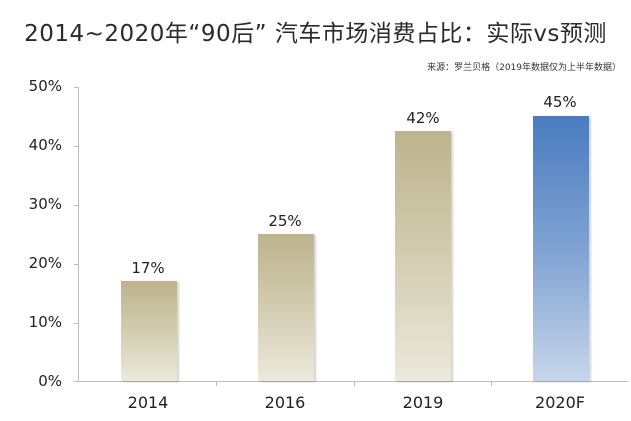 The image size is (631, 421). I want to click on source-note: 来源：罗兰贝格（2019年数据仅为上半年数据）, so click(524, 68).